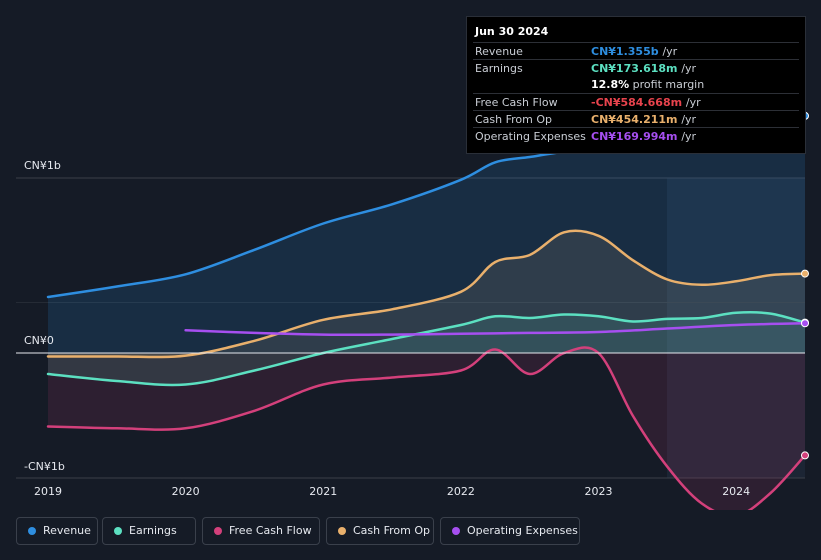 The image size is (821, 560). What do you see at coordinates (648, 84) in the screenshot?
I see `tooltip-profit-margin: 12.8% profit margin` at bounding box center [648, 84].